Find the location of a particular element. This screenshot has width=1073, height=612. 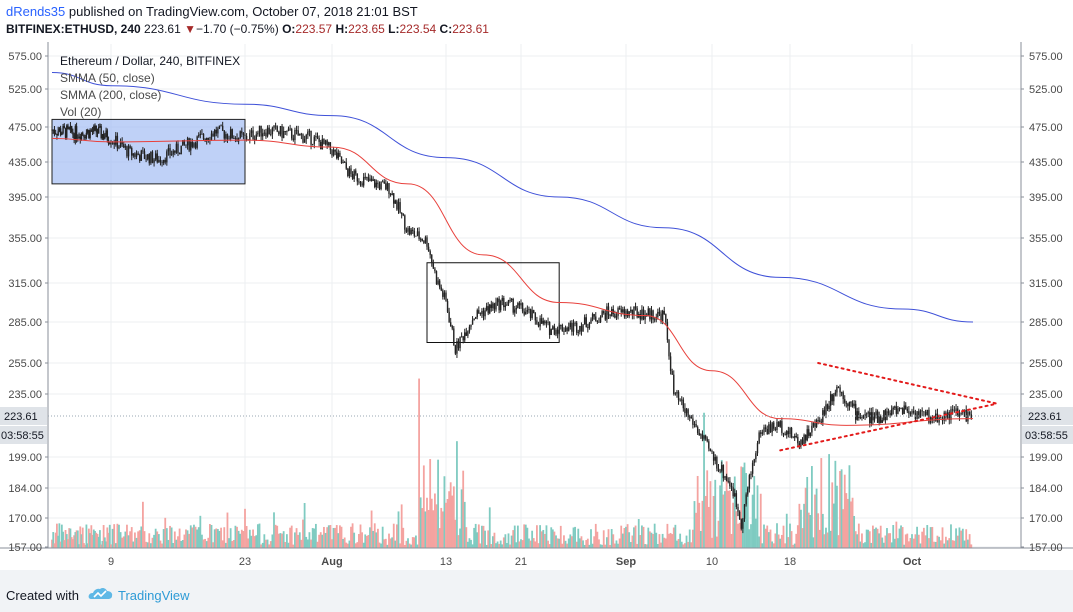

tradingview-logo-icon is located at coordinates (101, 594).